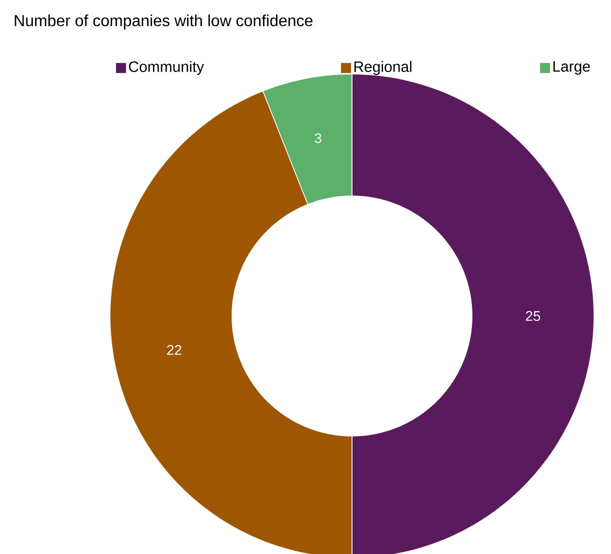  Describe the element at coordinates (571, 68) in the screenshot. I see `legend-label: Large` at that location.